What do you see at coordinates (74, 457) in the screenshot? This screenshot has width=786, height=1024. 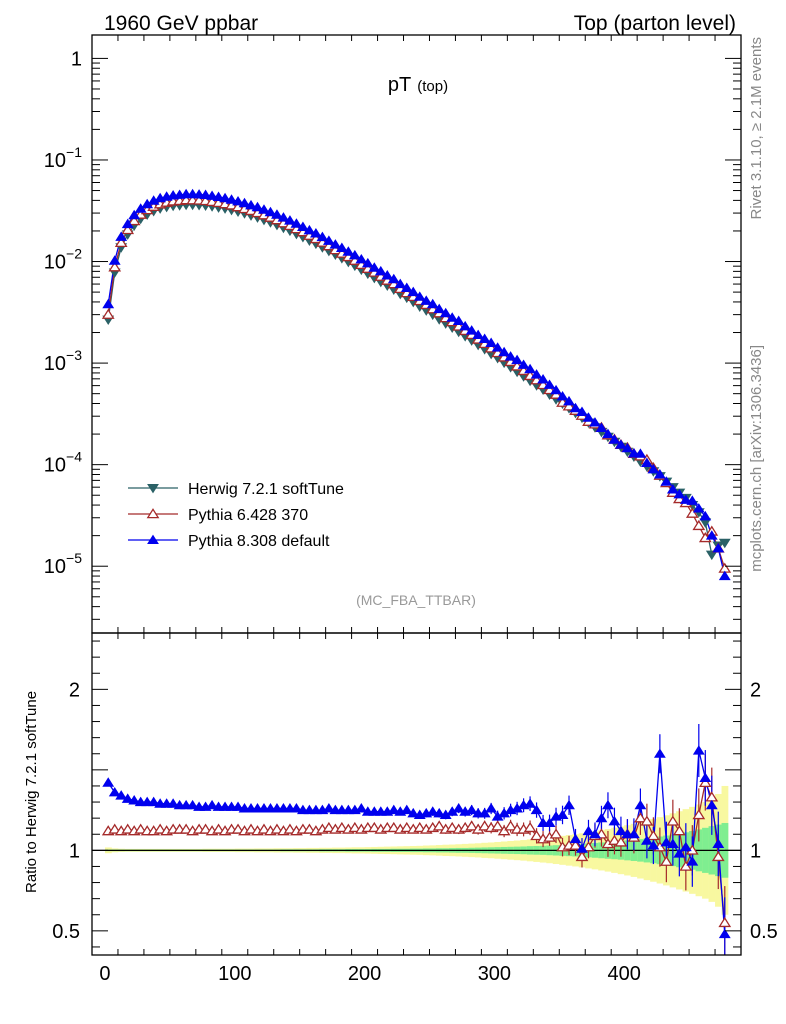 I see `main-y-tick-exp: −4` at bounding box center [74, 457].